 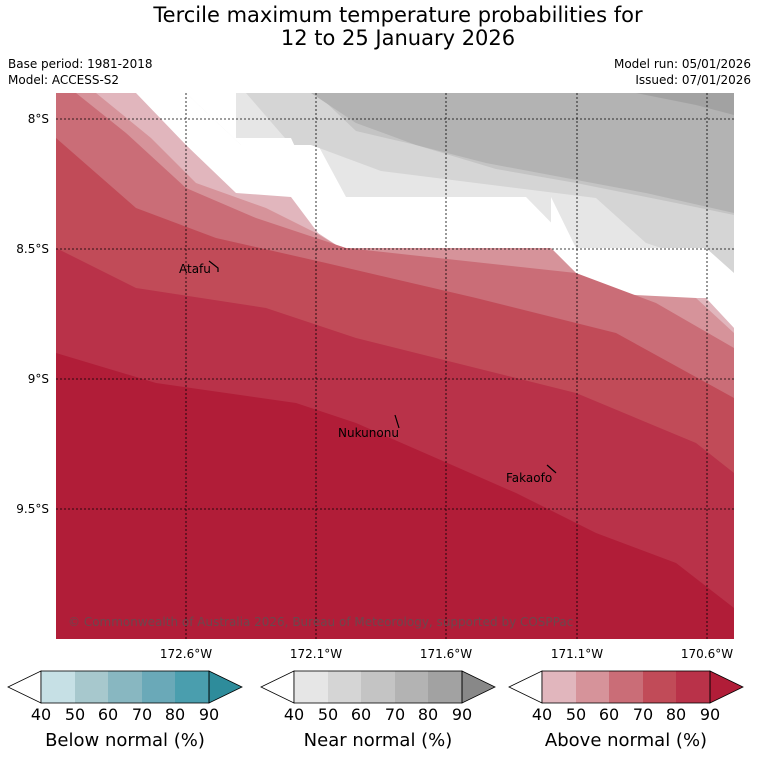 I want to click on model-name: Model: ACCESS-S2, so click(x=64, y=80).